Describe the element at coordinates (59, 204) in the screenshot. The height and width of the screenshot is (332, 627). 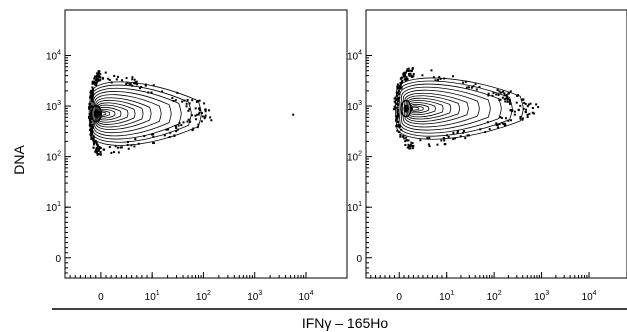
I see `y-tick-exponent: 1` at that location.